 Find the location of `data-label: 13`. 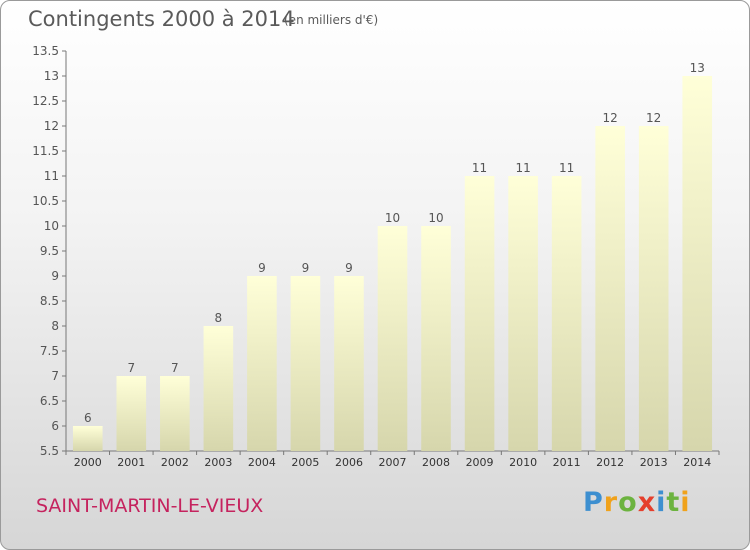

data-label: 13 is located at coordinates (697, 68).